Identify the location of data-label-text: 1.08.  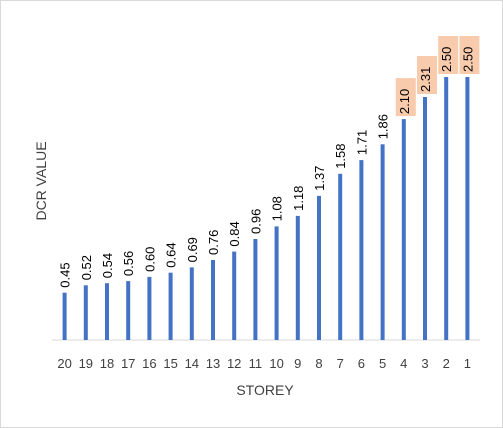
(277, 208).